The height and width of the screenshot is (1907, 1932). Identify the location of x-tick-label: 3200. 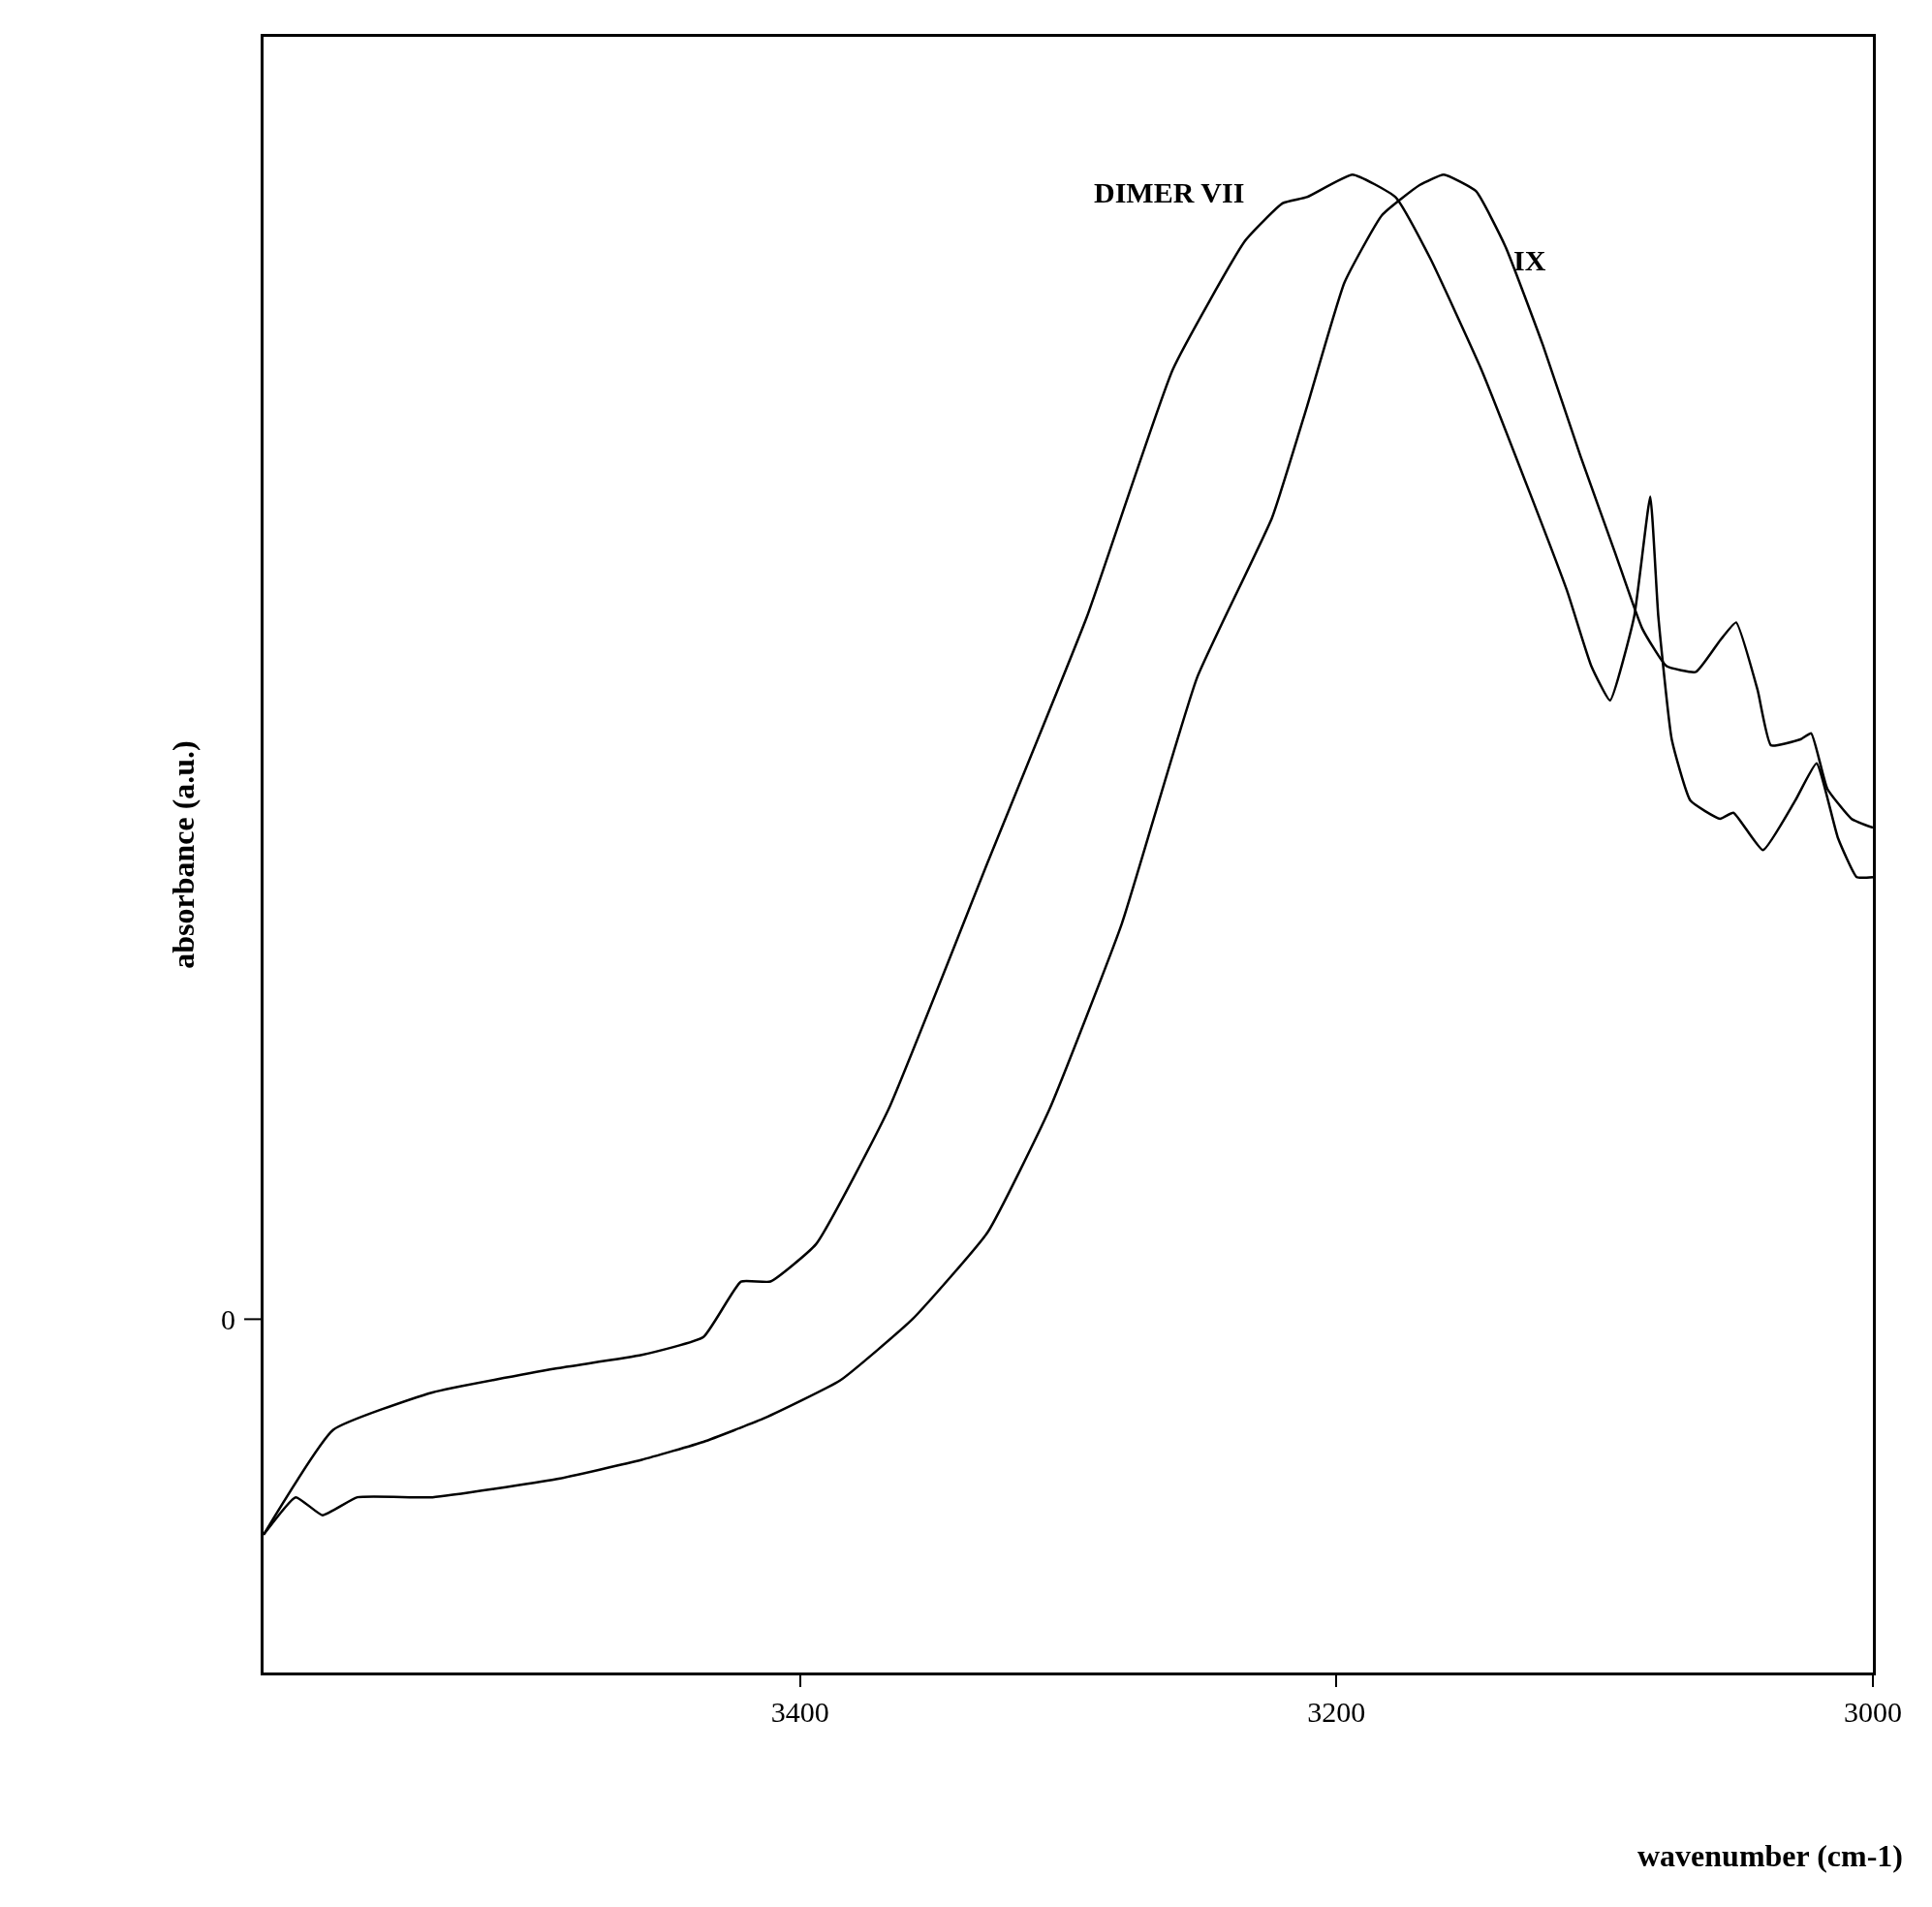
(1336, 1711).